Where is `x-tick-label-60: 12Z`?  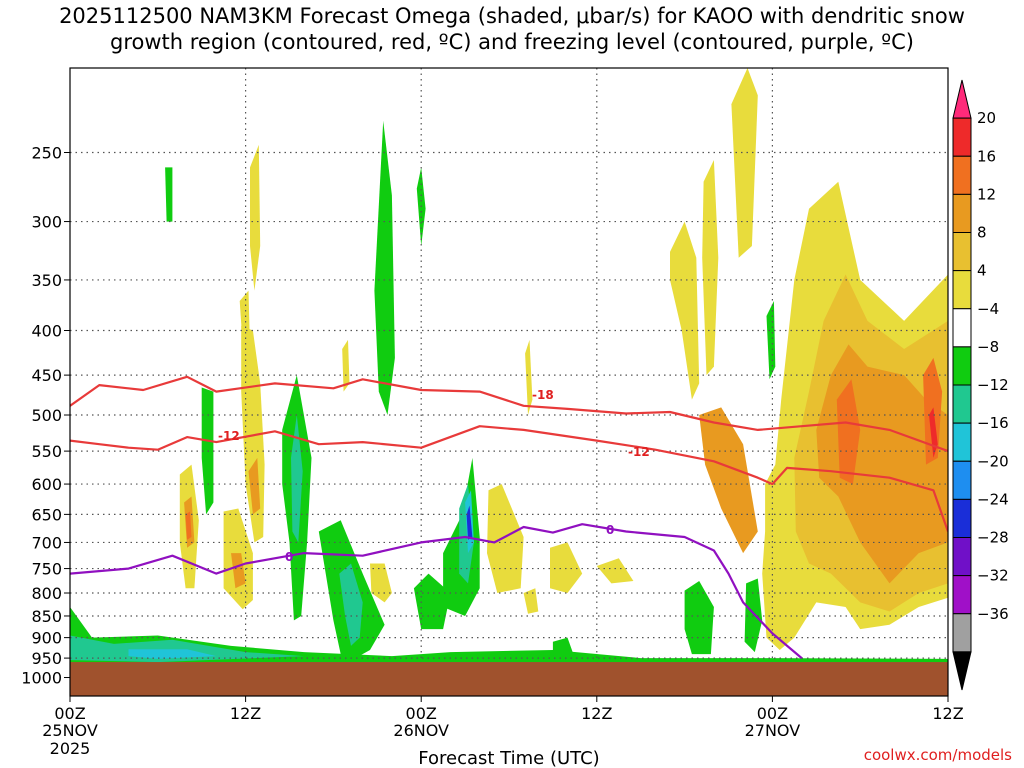 x-tick-label-60: 12Z is located at coordinates (947, 713).